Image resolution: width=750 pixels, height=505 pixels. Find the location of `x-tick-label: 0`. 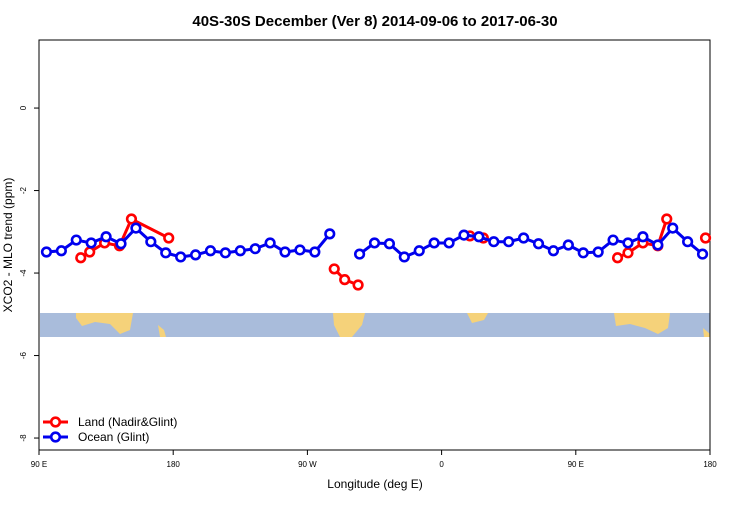

x-tick-label: 0 is located at coordinates (441, 464).